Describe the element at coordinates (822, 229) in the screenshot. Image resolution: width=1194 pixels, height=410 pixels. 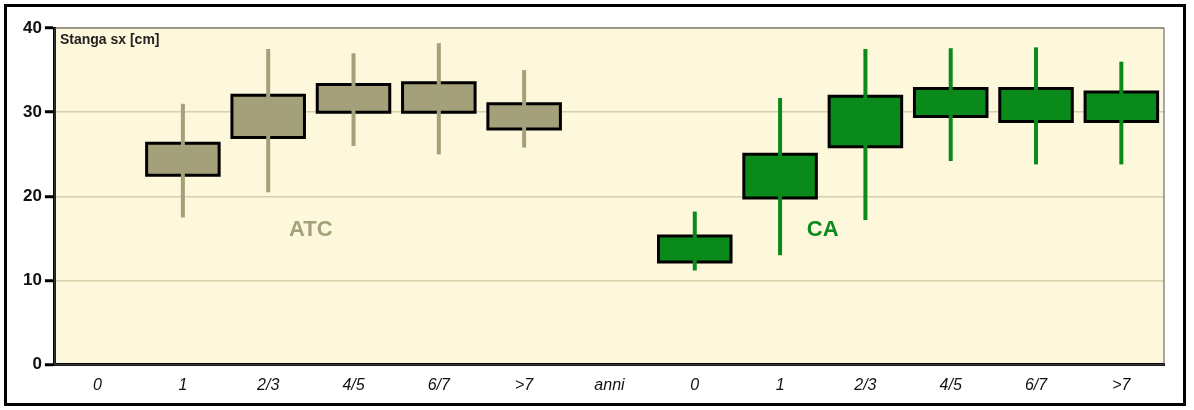
I see `series-label: CA` at that location.